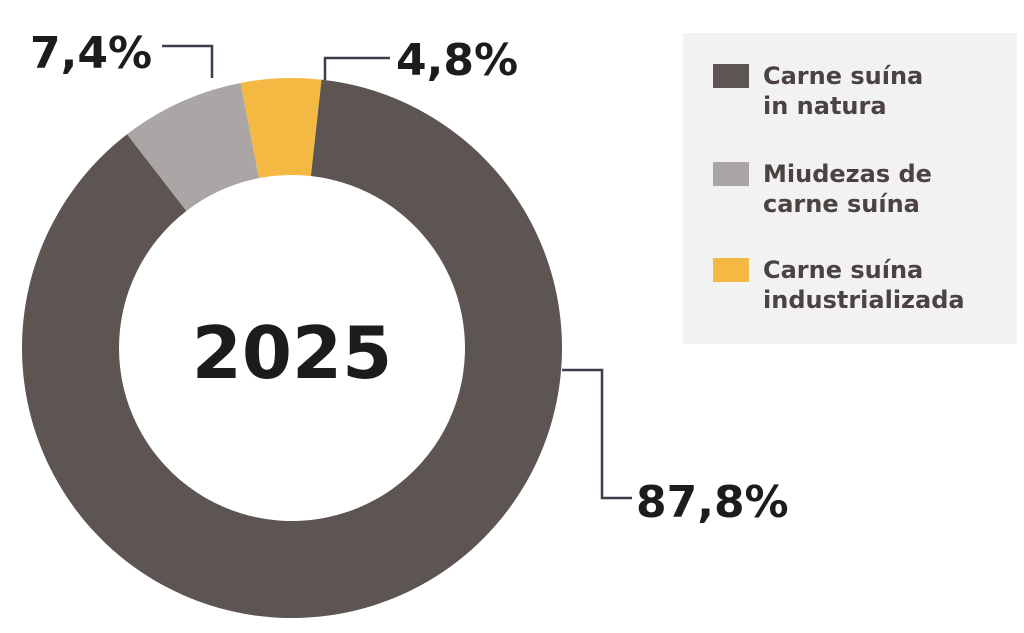 The height and width of the screenshot is (633, 1024). Describe the element at coordinates (188, 61) in the screenshot. I see `leader-line-miudezas` at that location.